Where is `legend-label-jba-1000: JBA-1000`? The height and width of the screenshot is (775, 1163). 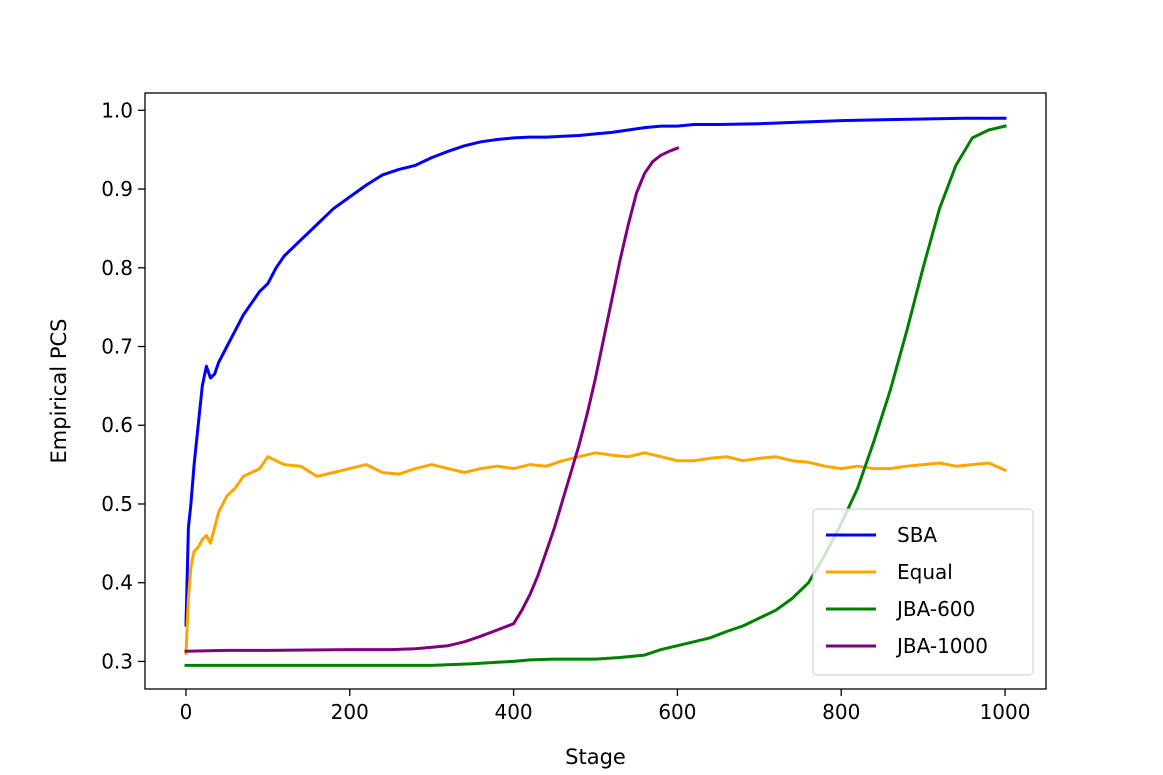
legend-label-jba-1000: JBA-1000 is located at coordinates (941, 646).